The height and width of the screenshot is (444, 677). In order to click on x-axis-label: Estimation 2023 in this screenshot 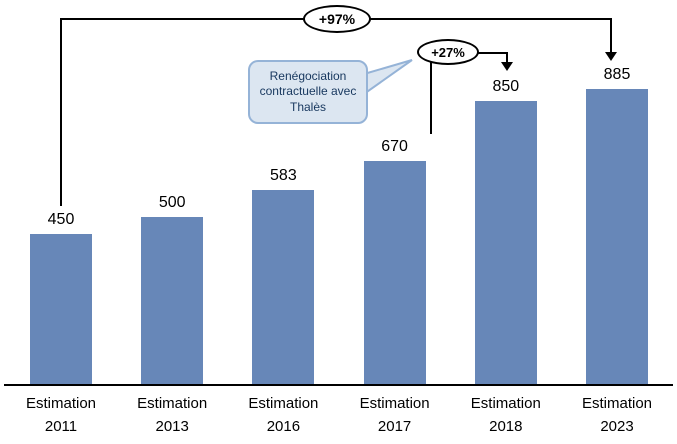, I will do `click(617, 415)`.